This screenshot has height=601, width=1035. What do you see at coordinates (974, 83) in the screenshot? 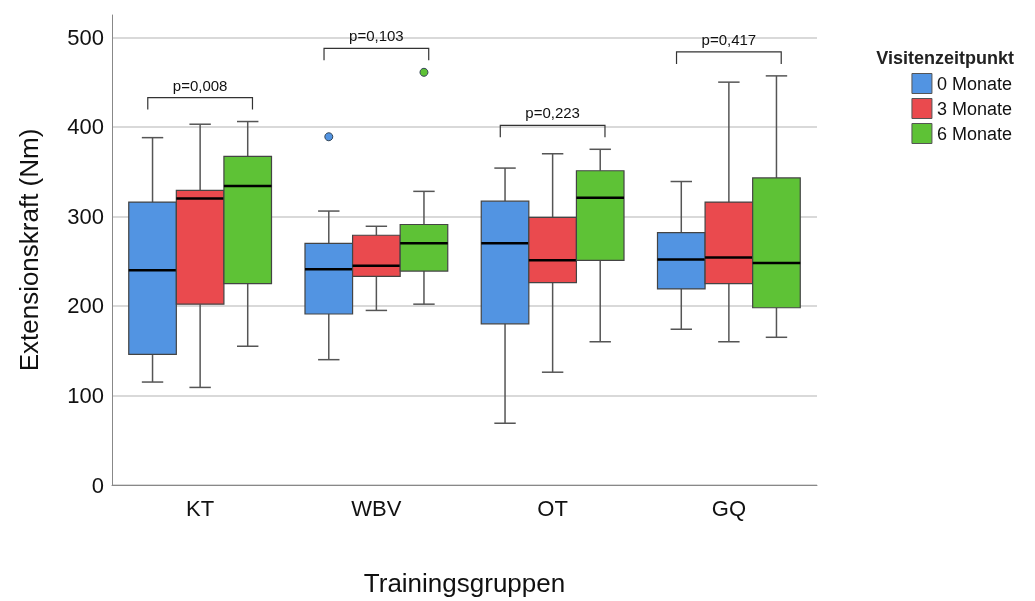
I see `legend-label: 0 Monate` at bounding box center [974, 83].